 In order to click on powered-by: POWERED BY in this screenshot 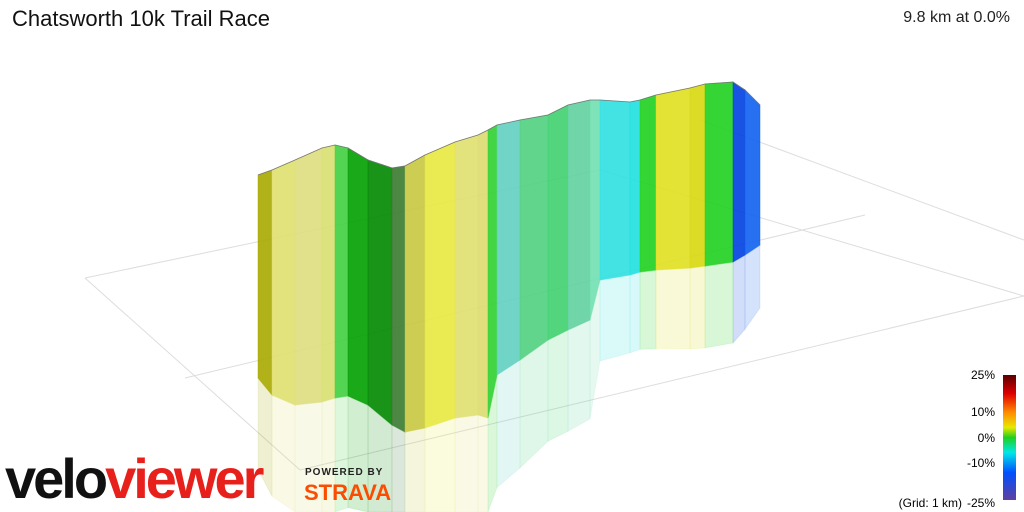, I will do `click(344, 472)`.